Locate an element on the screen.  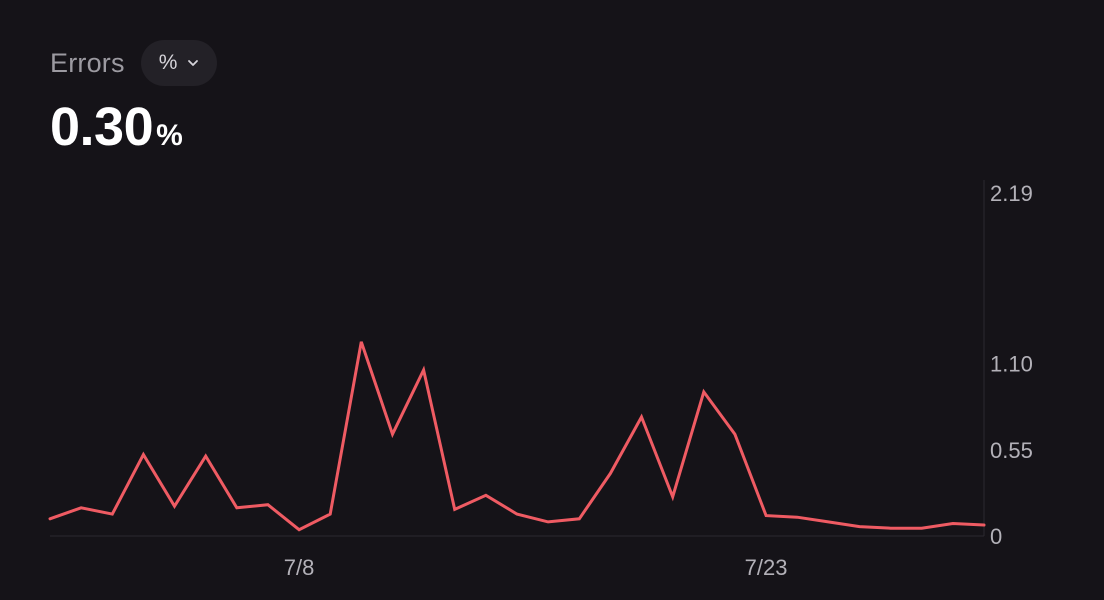
x-tick-label: 7/23 is located at coordinates (766, 567).